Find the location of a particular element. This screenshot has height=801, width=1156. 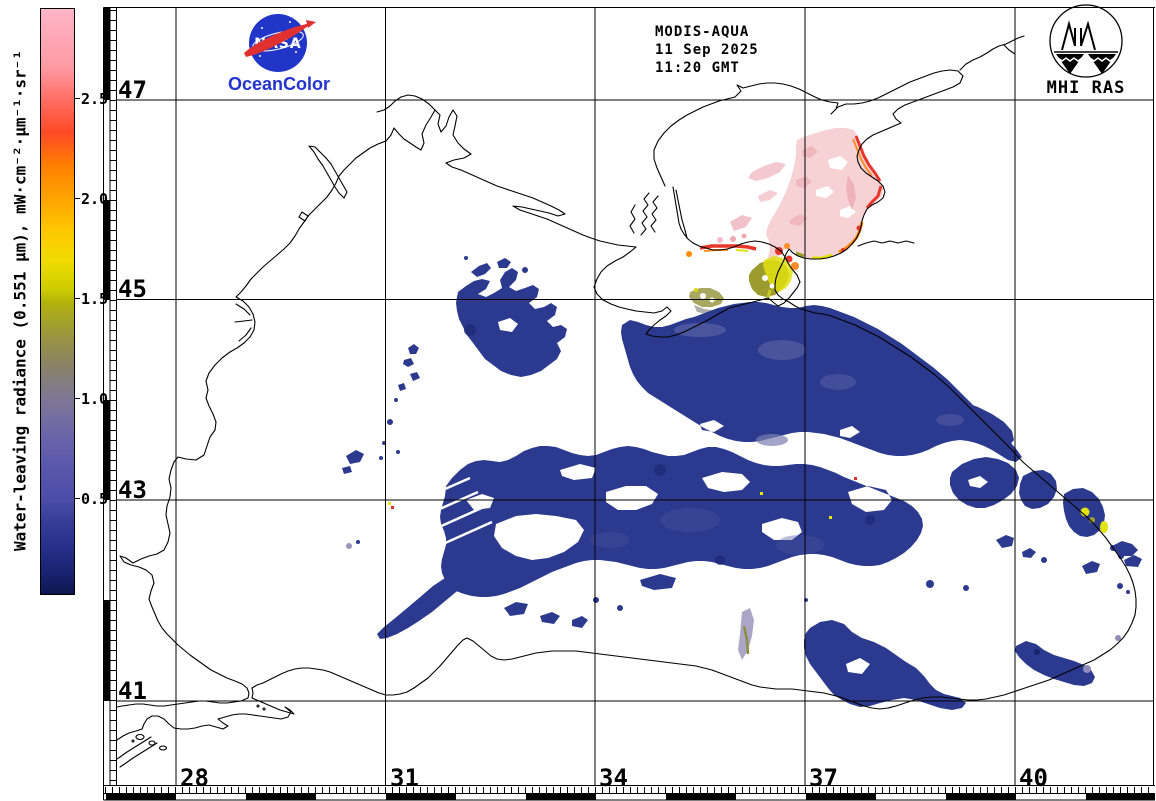

colorbar-gradient is located at coordinates (57, 301).